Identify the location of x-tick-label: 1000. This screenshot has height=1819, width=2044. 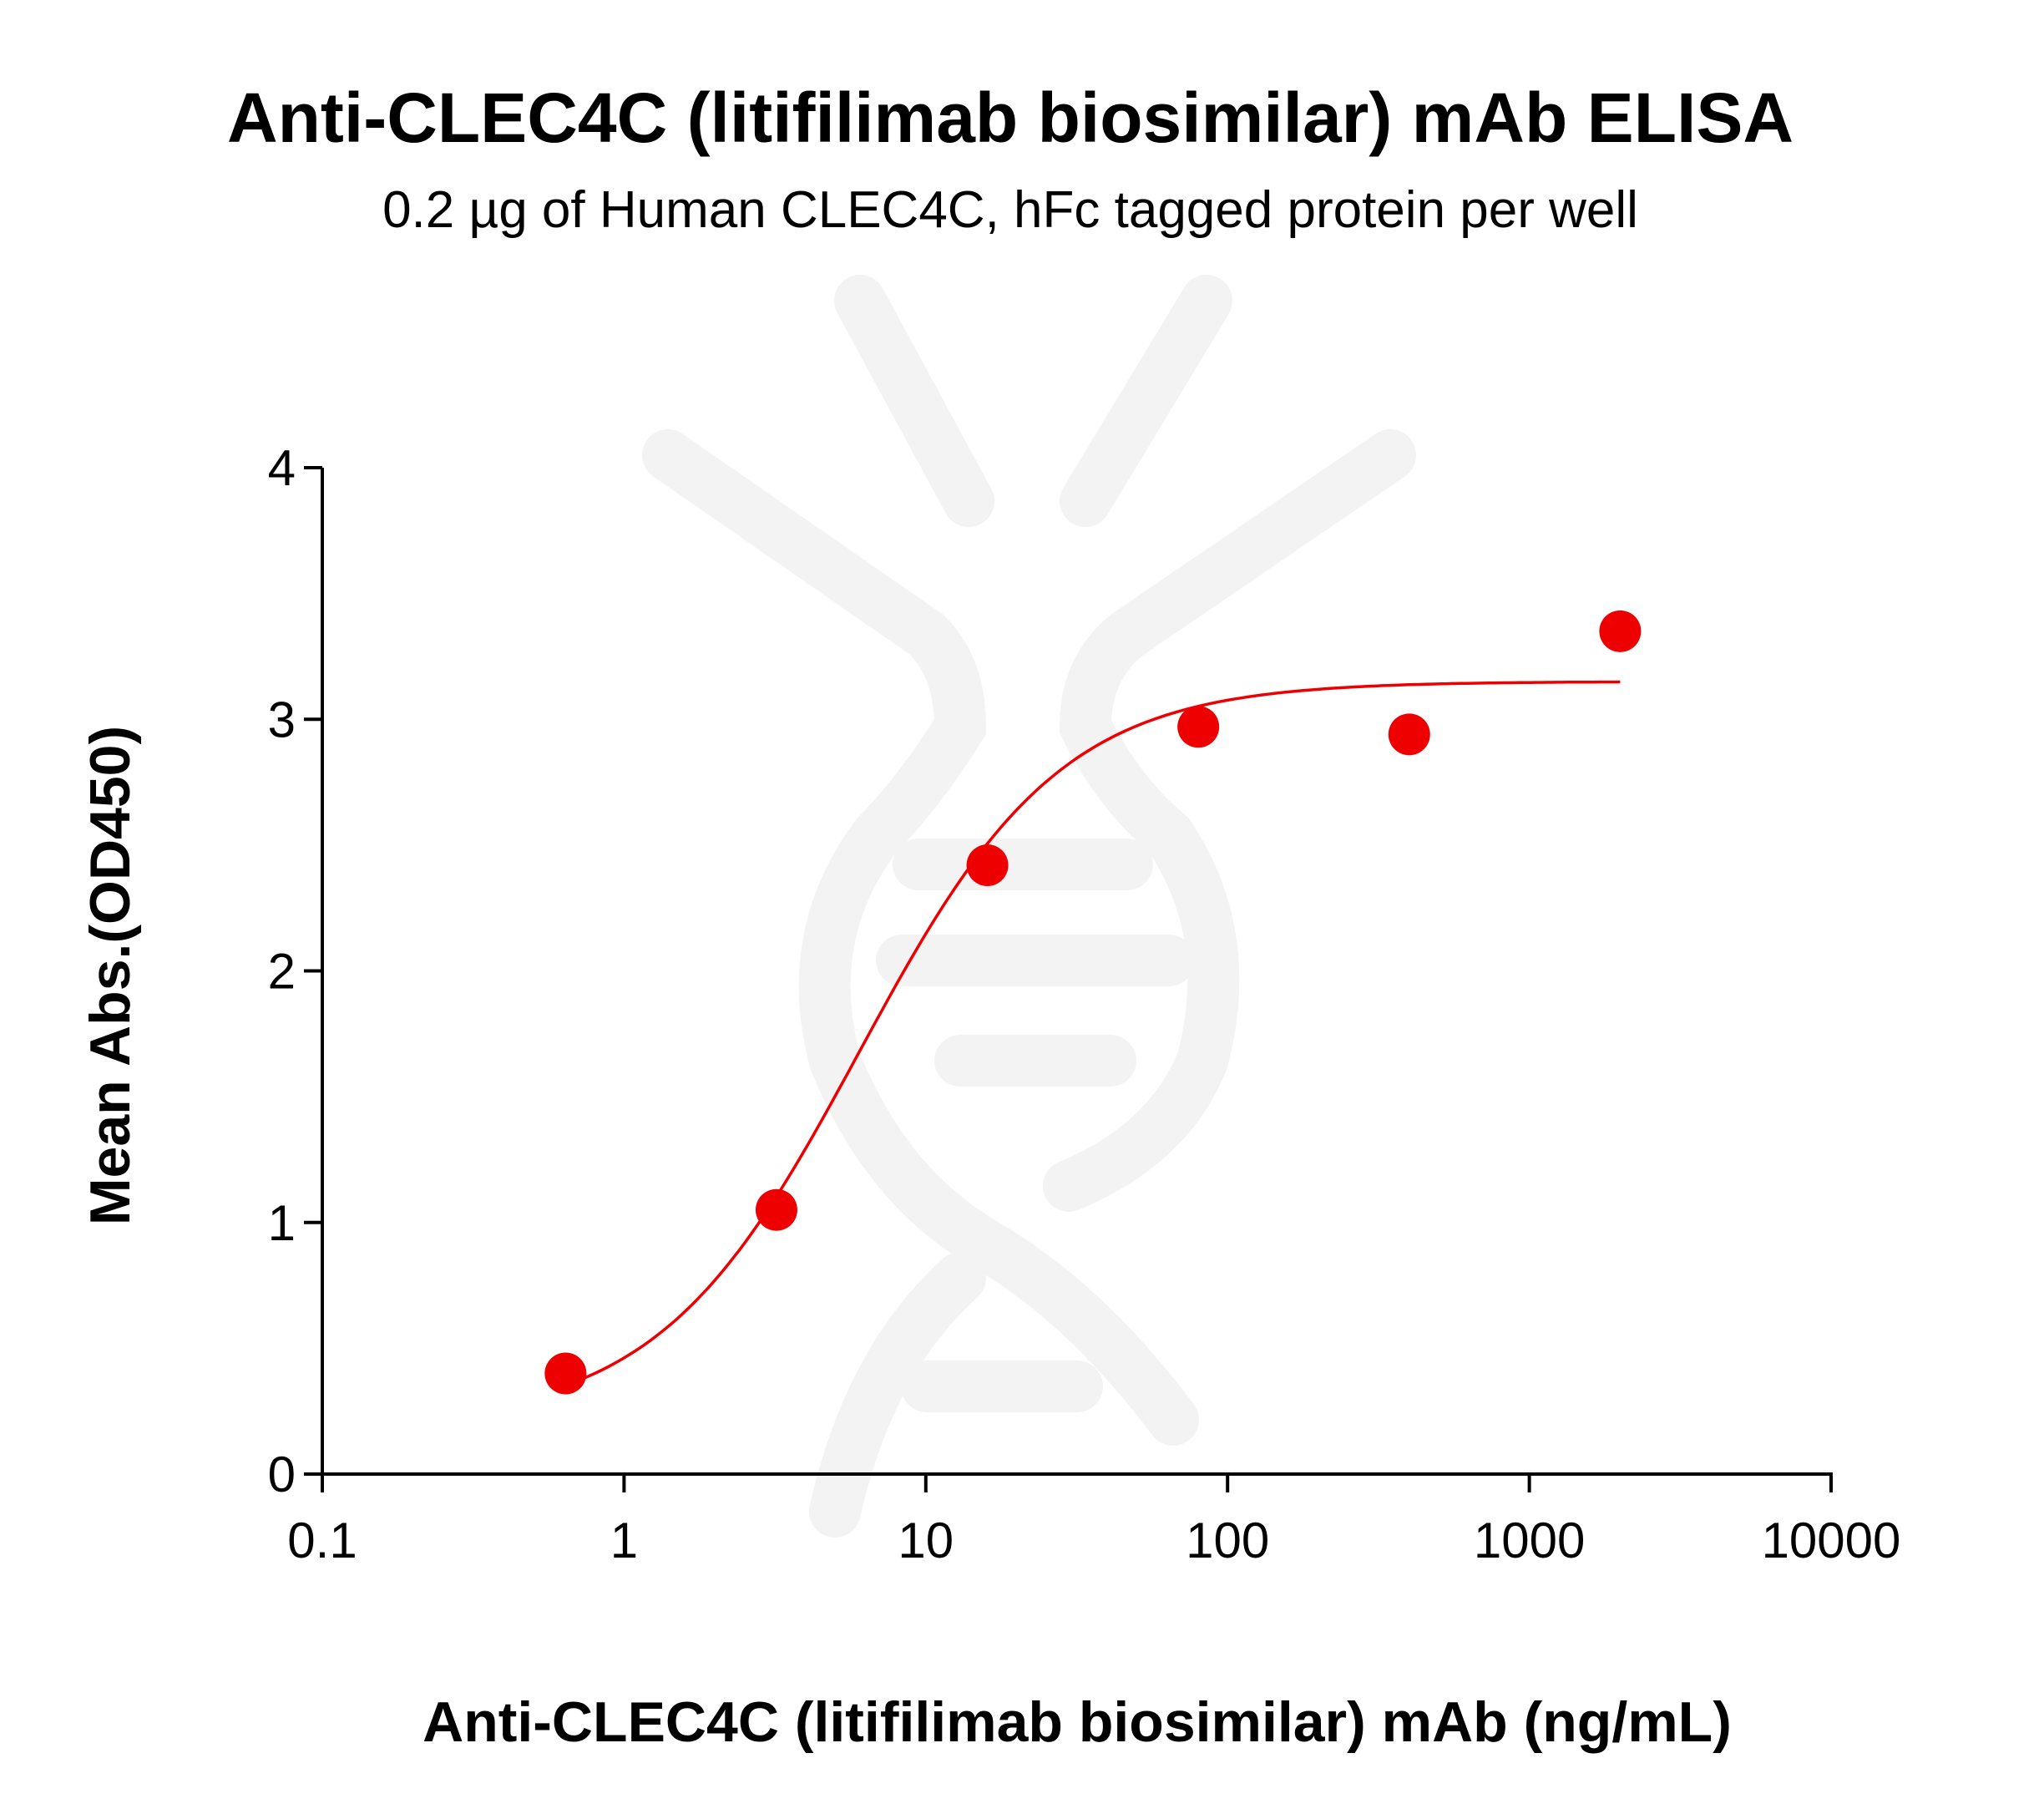
(1529, 1540).